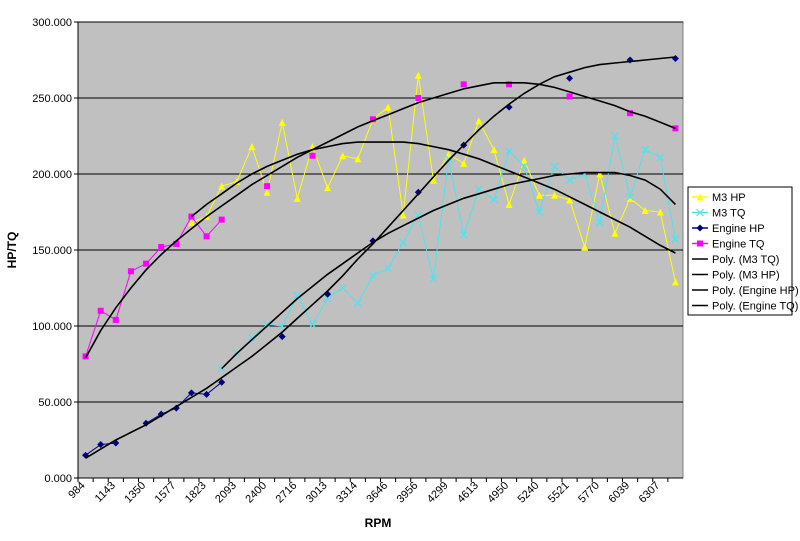 This screenshot has width=800, height=541. What do you see at coordinates (729, 198) in the screenshot?
I see `legend-label: M3 HP` at bounding box center [729, 198].